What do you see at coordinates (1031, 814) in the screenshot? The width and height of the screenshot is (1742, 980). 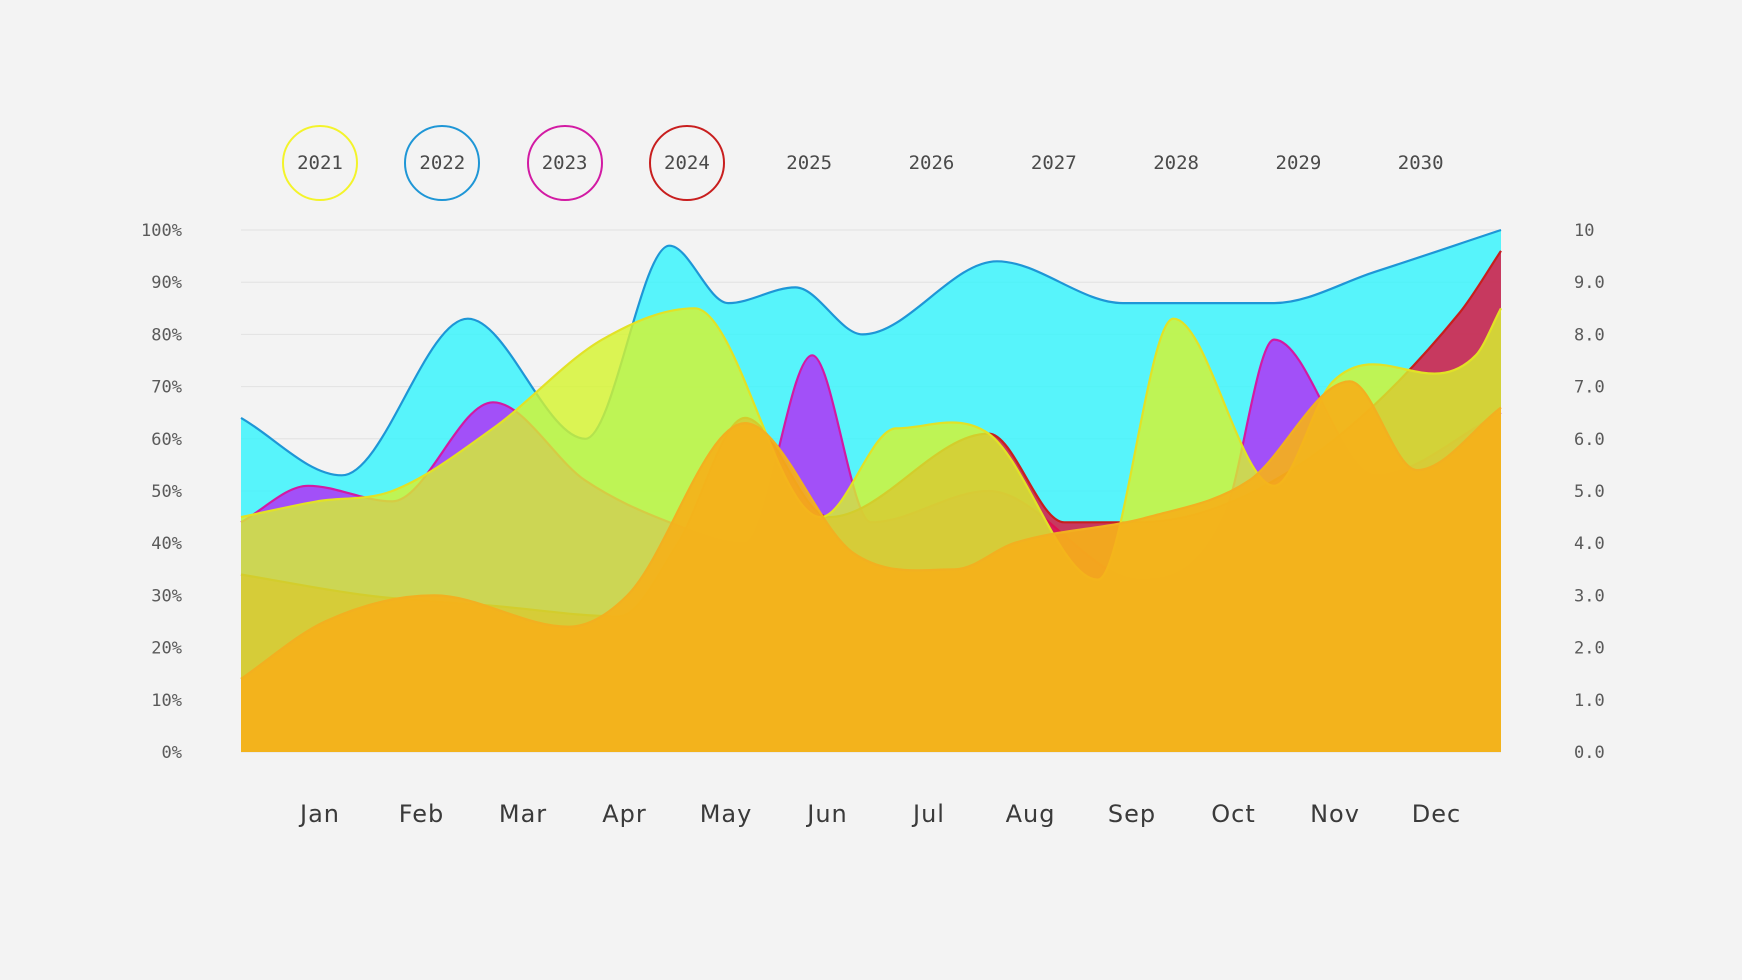 I see `x-tick-label-aug: Aug` at bounding box center [1031, 814].